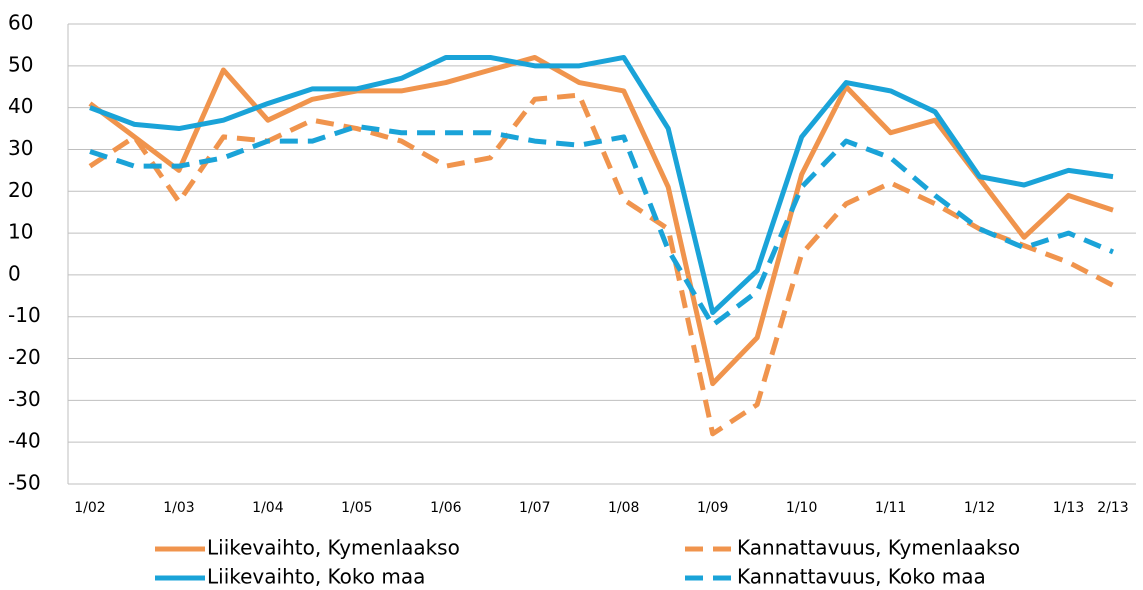  I want to click on y-tick-label: 10, so click(20, 232).